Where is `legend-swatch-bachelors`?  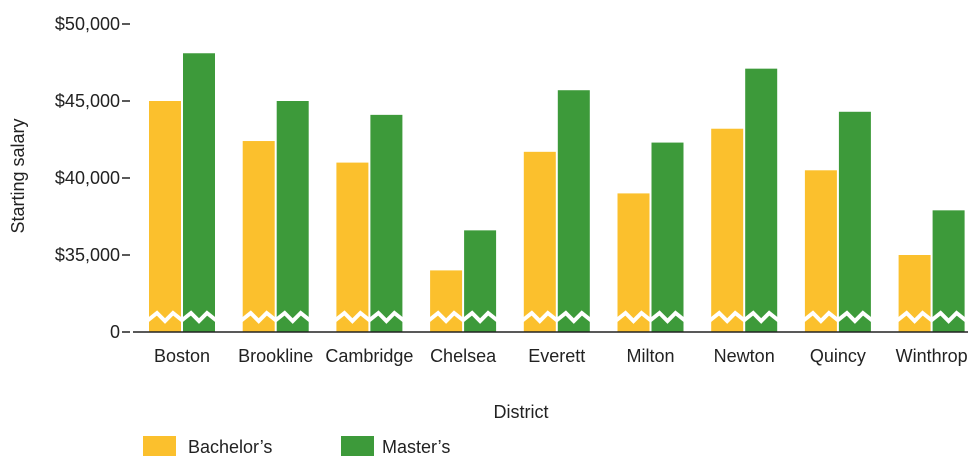 legend-swatch-bachelors is located at coordinates (159, 446).